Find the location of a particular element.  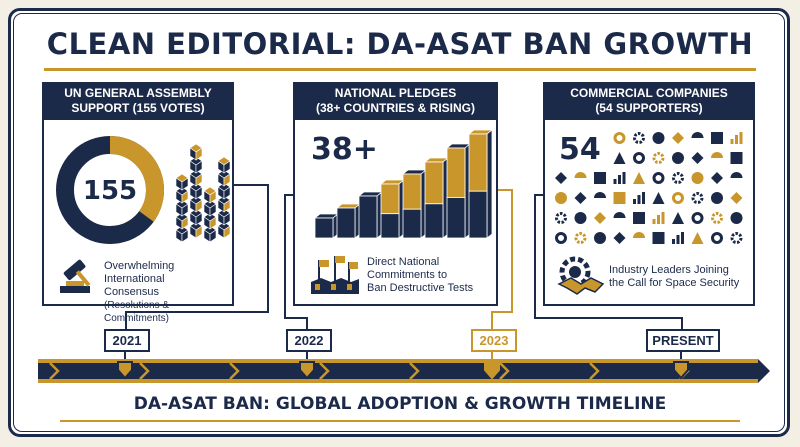

rising-bars-icon is located at coordinates (403, 184).